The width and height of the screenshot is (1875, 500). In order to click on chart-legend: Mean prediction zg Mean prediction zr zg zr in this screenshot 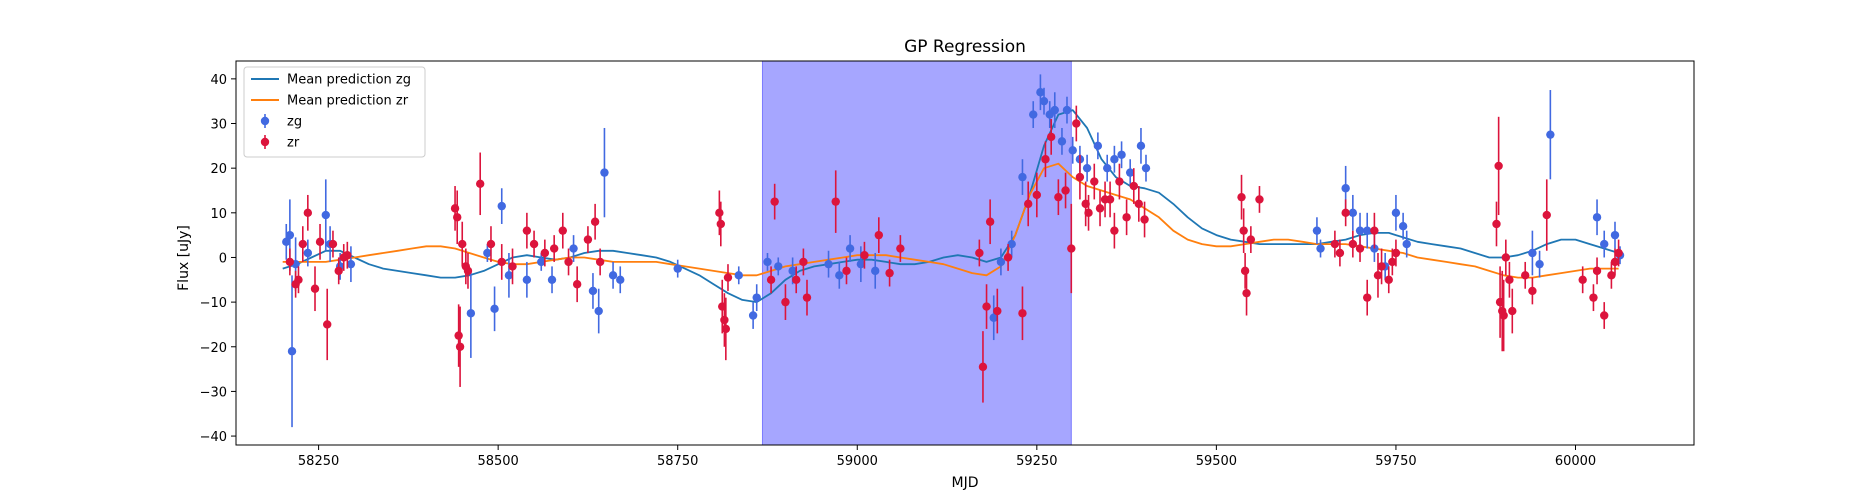, I will do `click(334, 112)`.